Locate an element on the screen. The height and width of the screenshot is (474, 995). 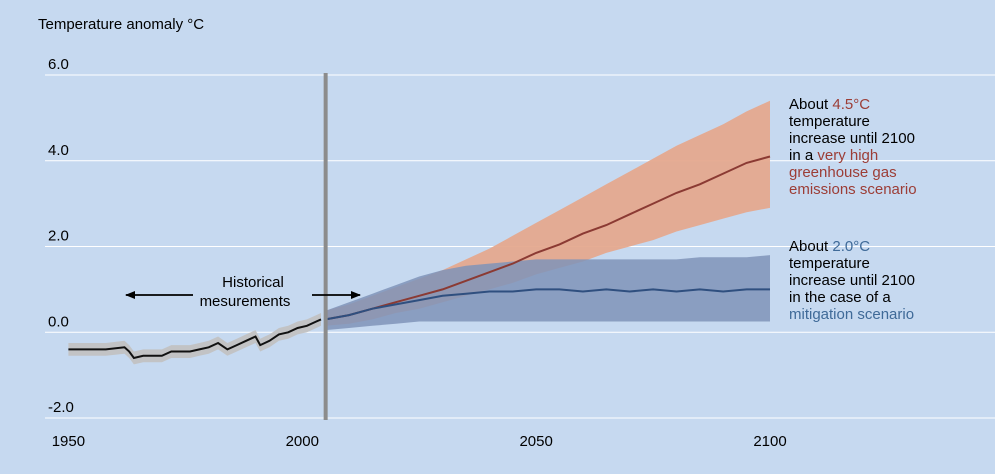
line-mitigation is located at coordinates (547, 304).